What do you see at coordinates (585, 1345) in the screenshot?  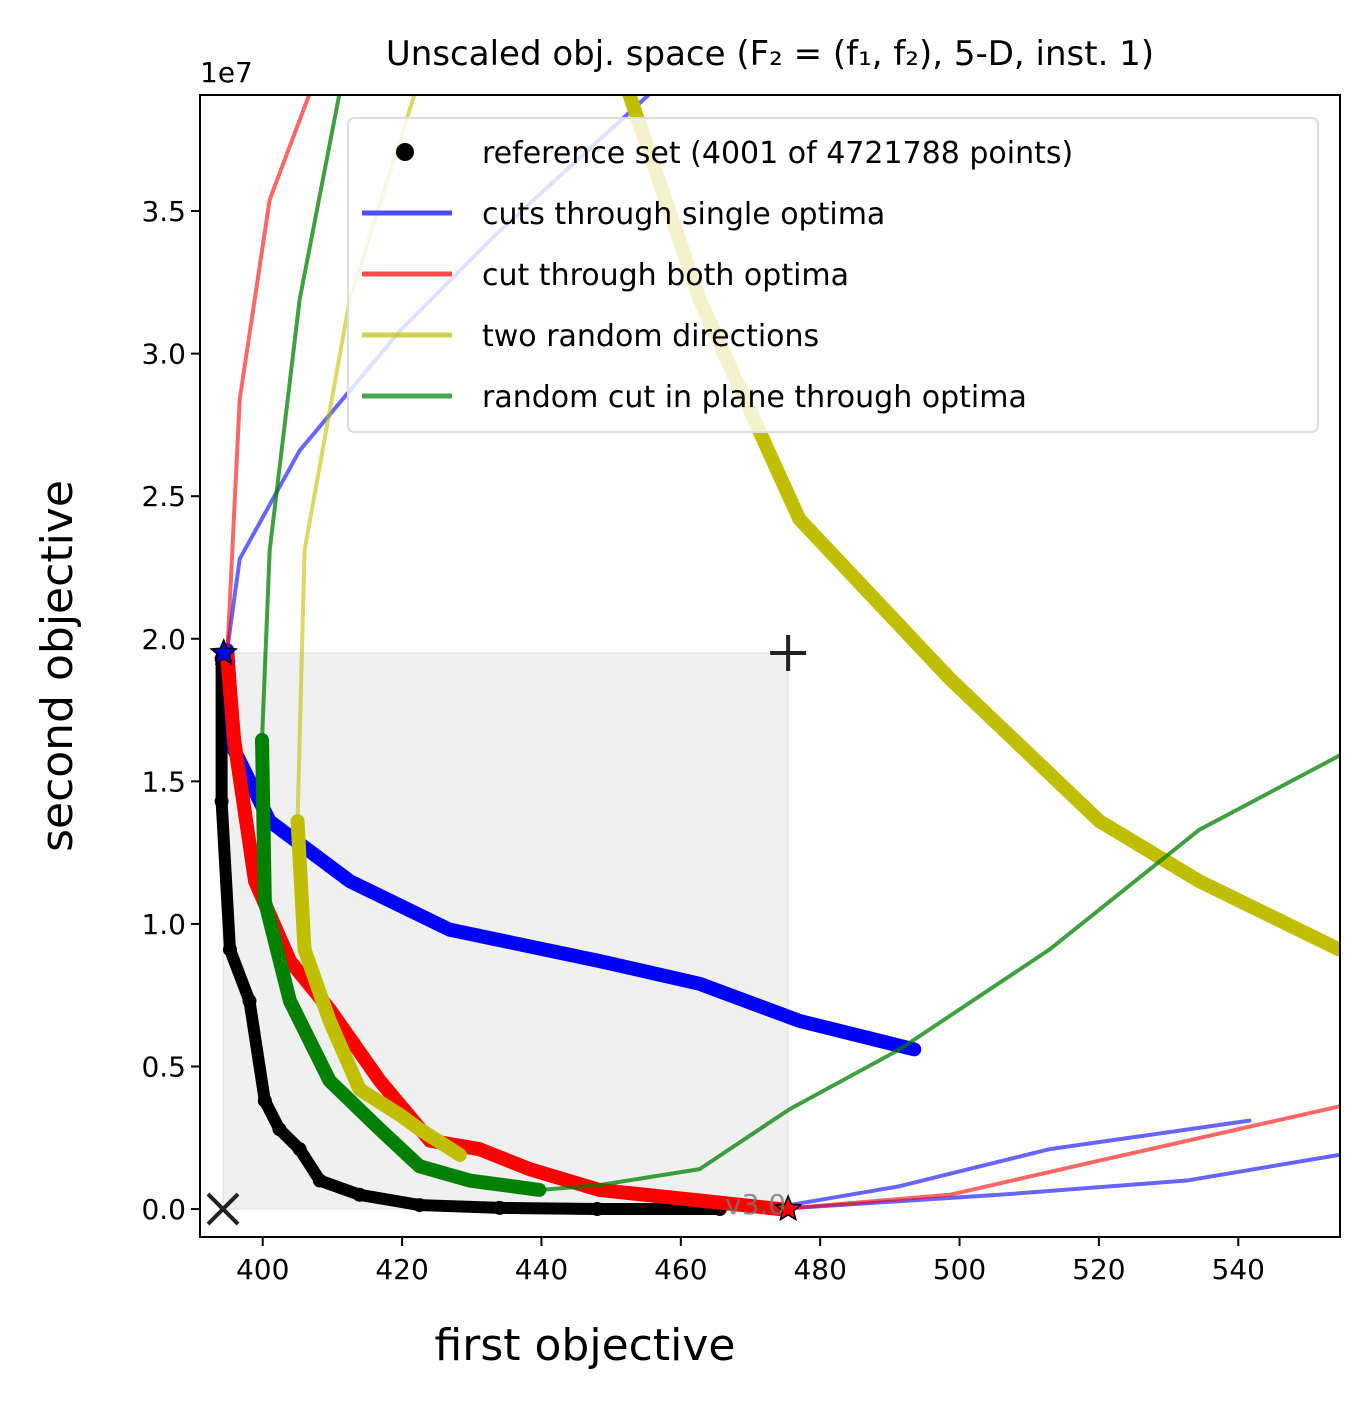 I see `x-axis-label: first objective` at bounding box center [585, 1345].